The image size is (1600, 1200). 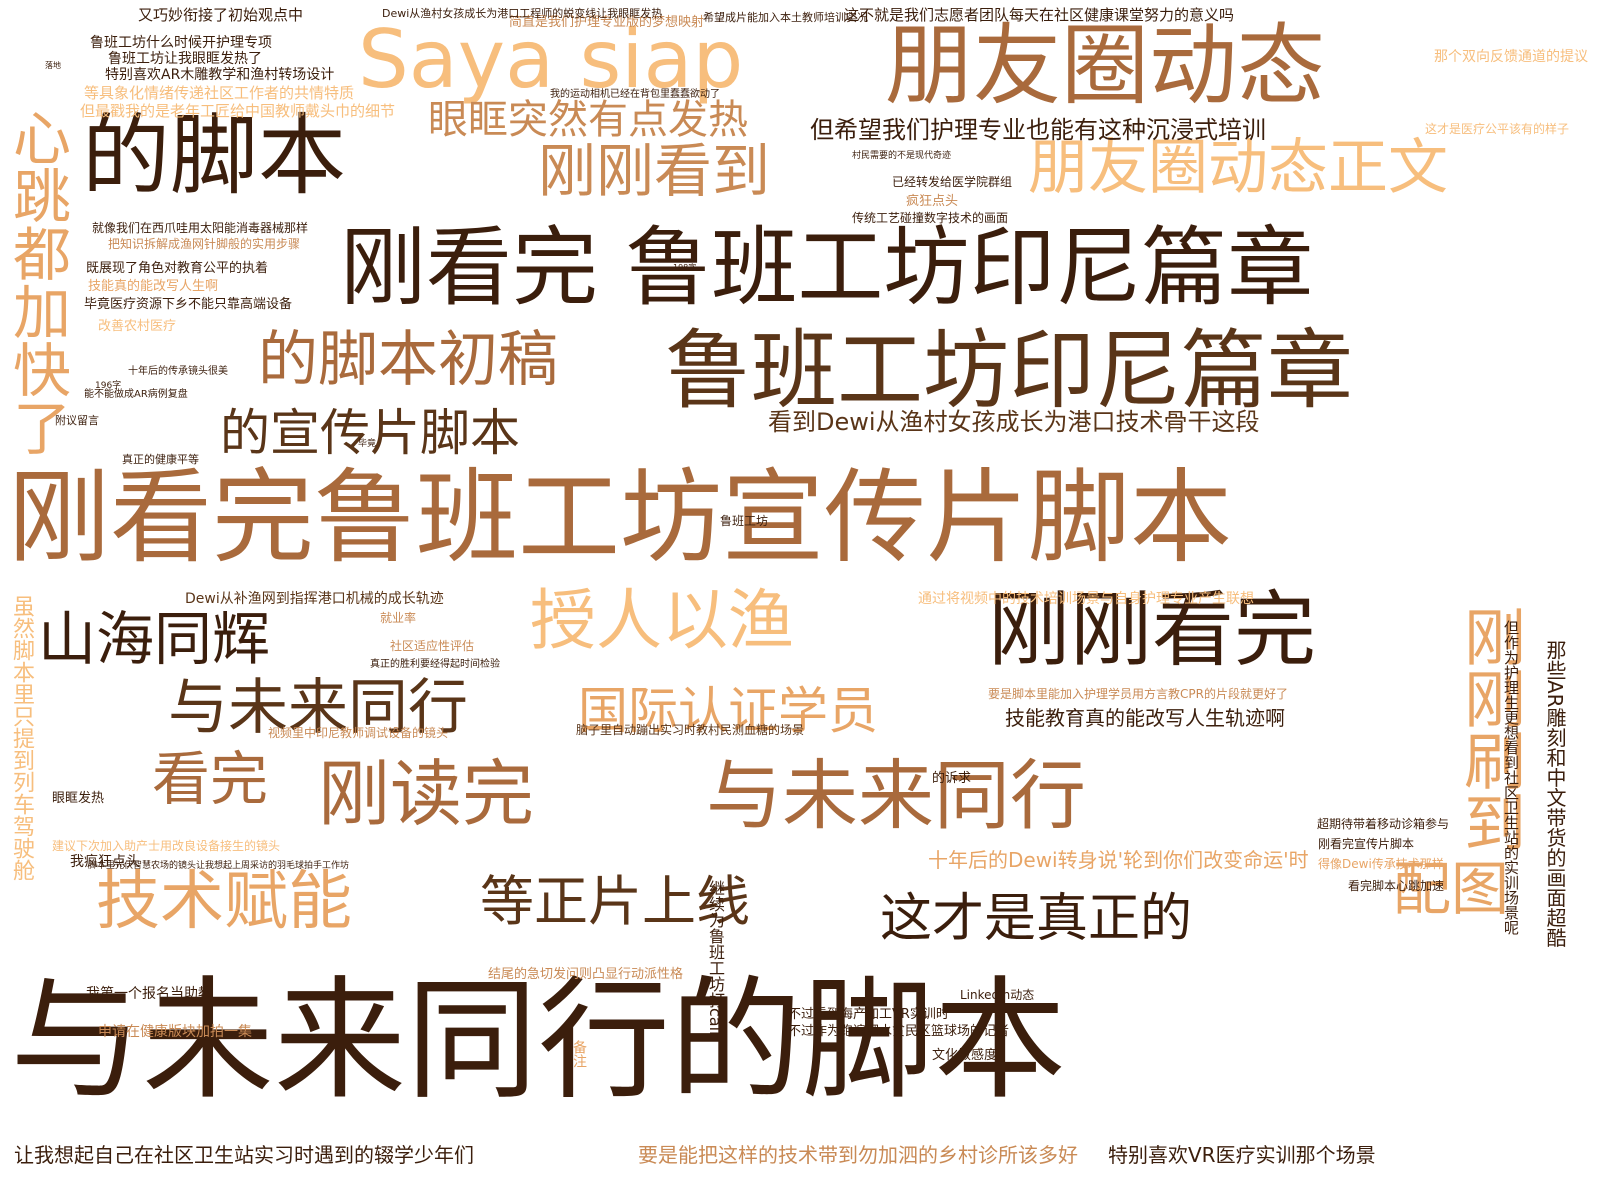 What do you see at coordinates (219, 866) in the screenshot?
I see `cloud-word: 脚本里光伏智慧农场的镜头让我想起上周采访的羽毛球拍手工作坊` at bounding box center [219, 866].